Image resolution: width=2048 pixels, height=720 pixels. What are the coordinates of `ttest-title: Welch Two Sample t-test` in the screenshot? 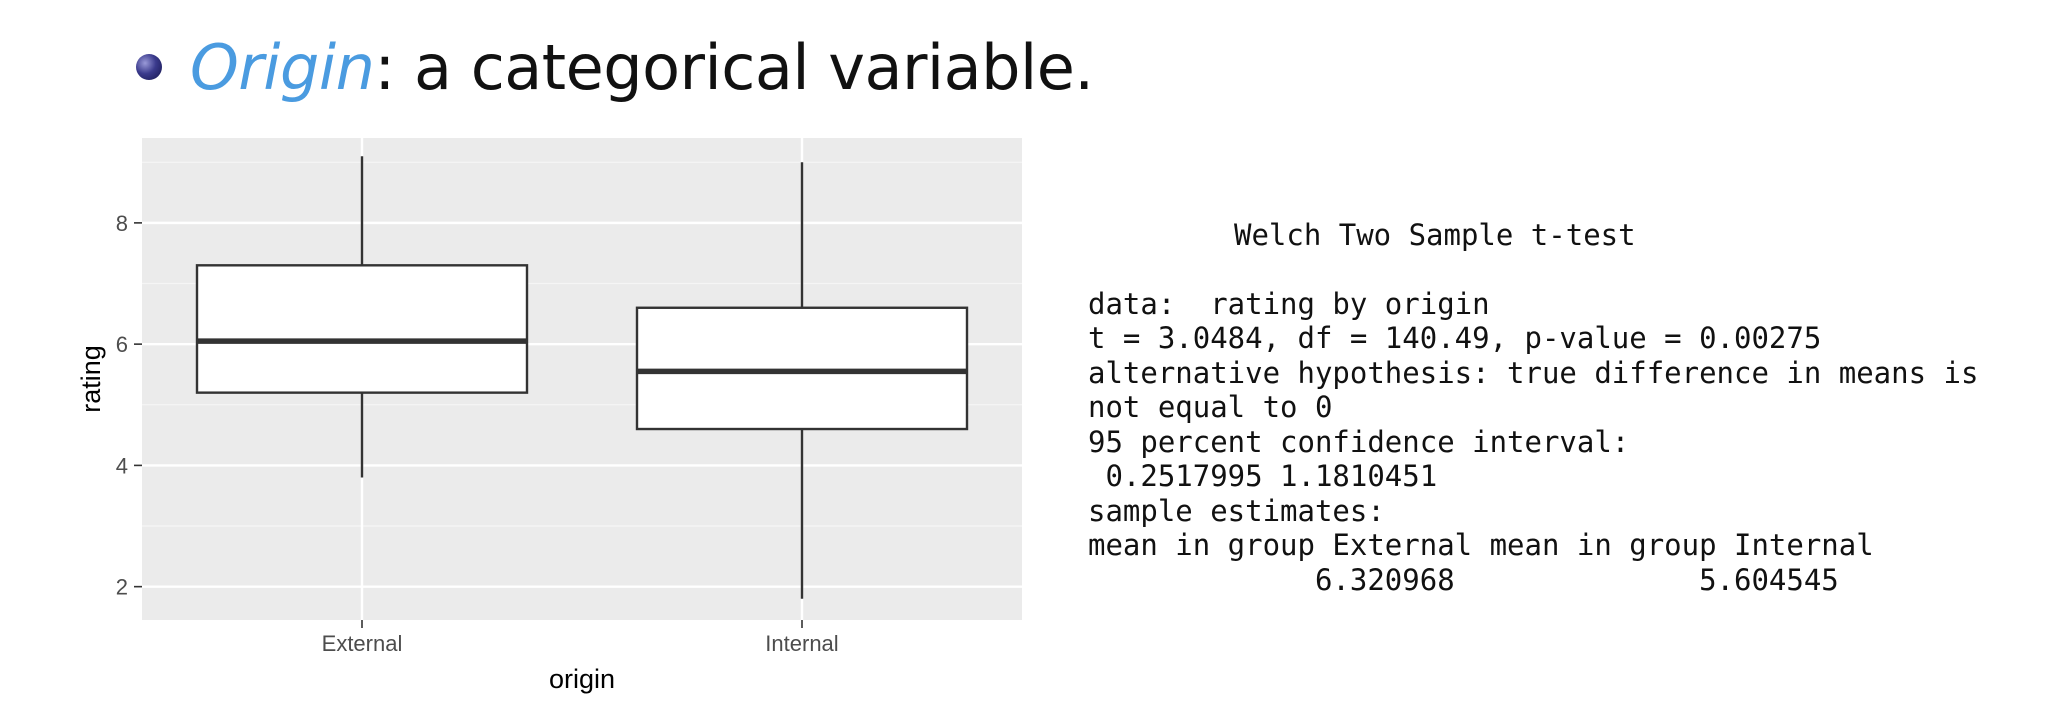 It's located at (1435, 235).